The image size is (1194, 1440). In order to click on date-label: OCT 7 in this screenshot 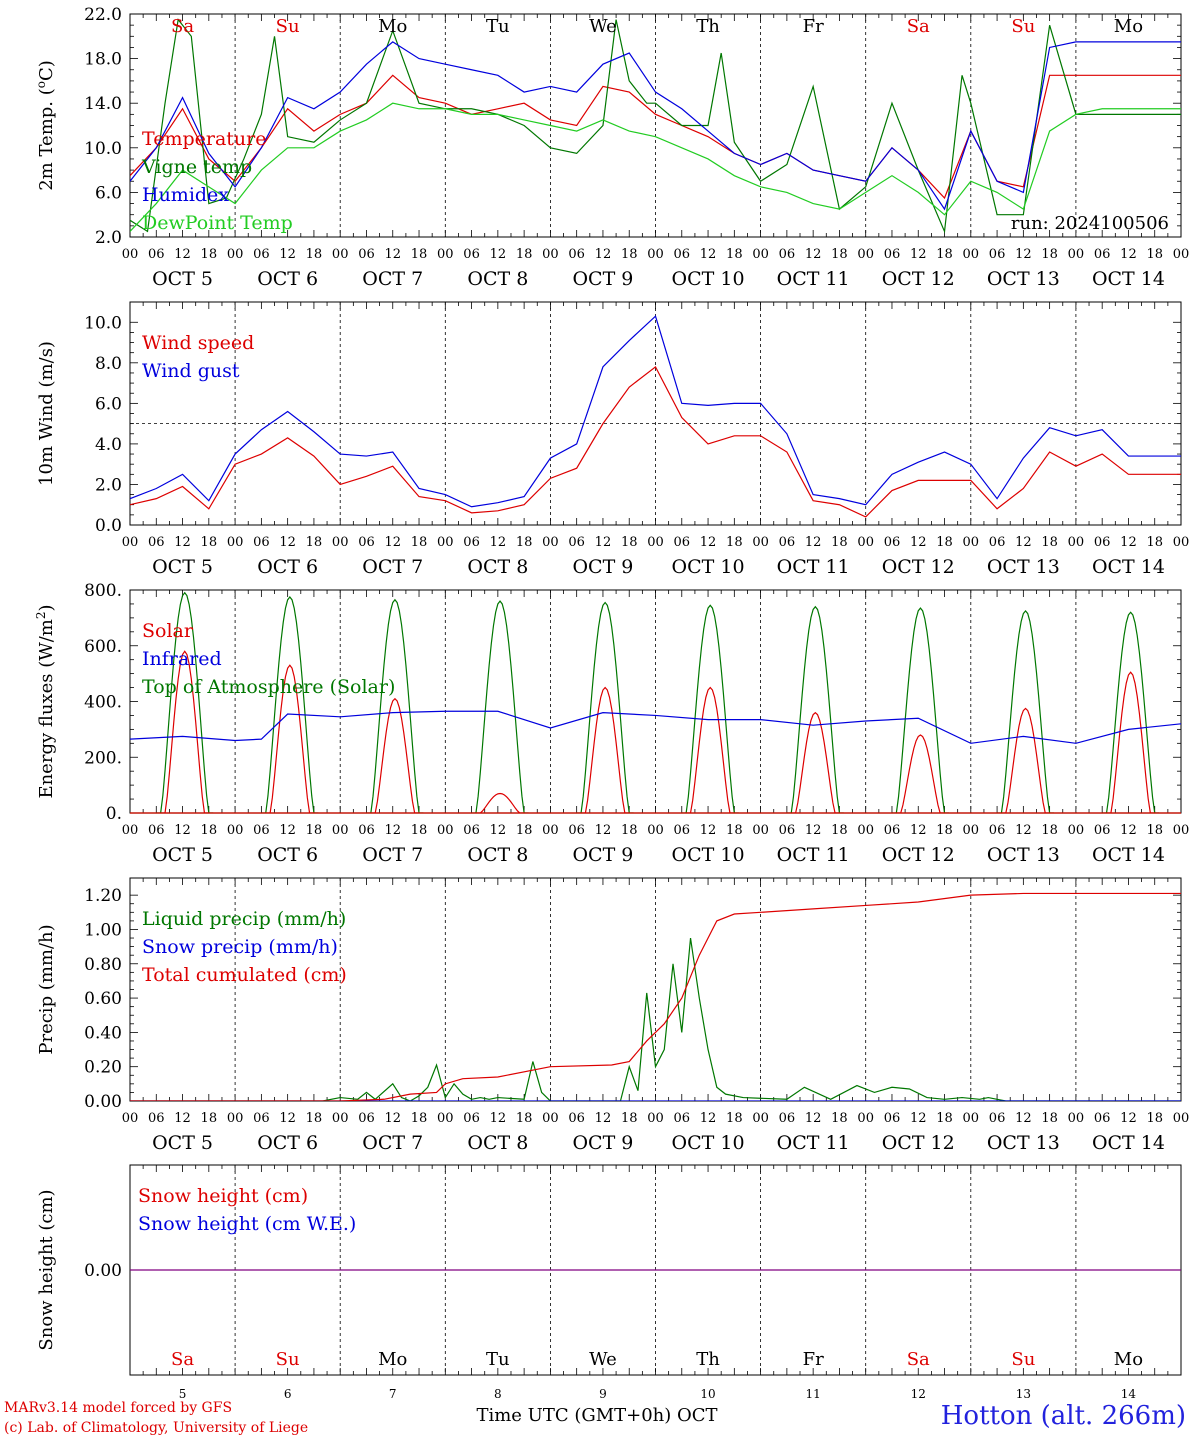, I will do `click(392, 855)`.